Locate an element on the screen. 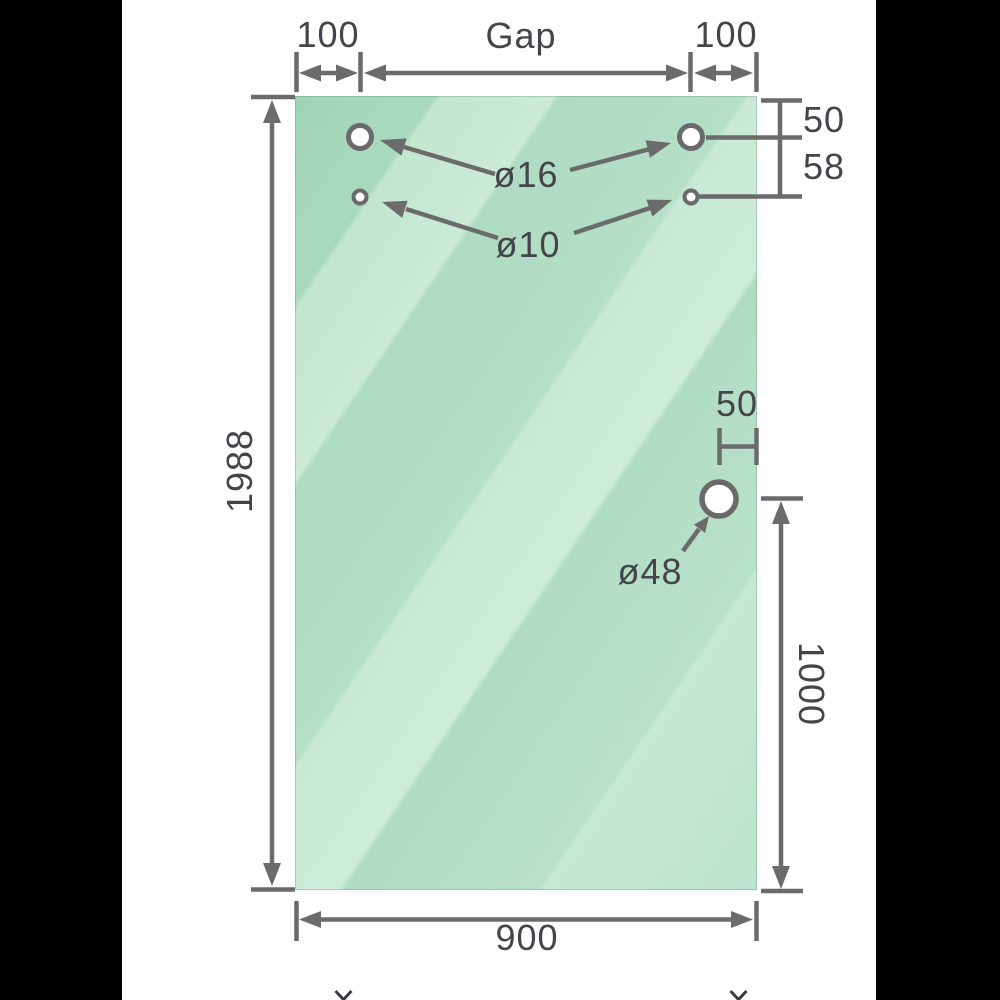 The image size is (1000, 1000). dim-label-hole48-offset-50: 50 is located at coordinates (737, 403).